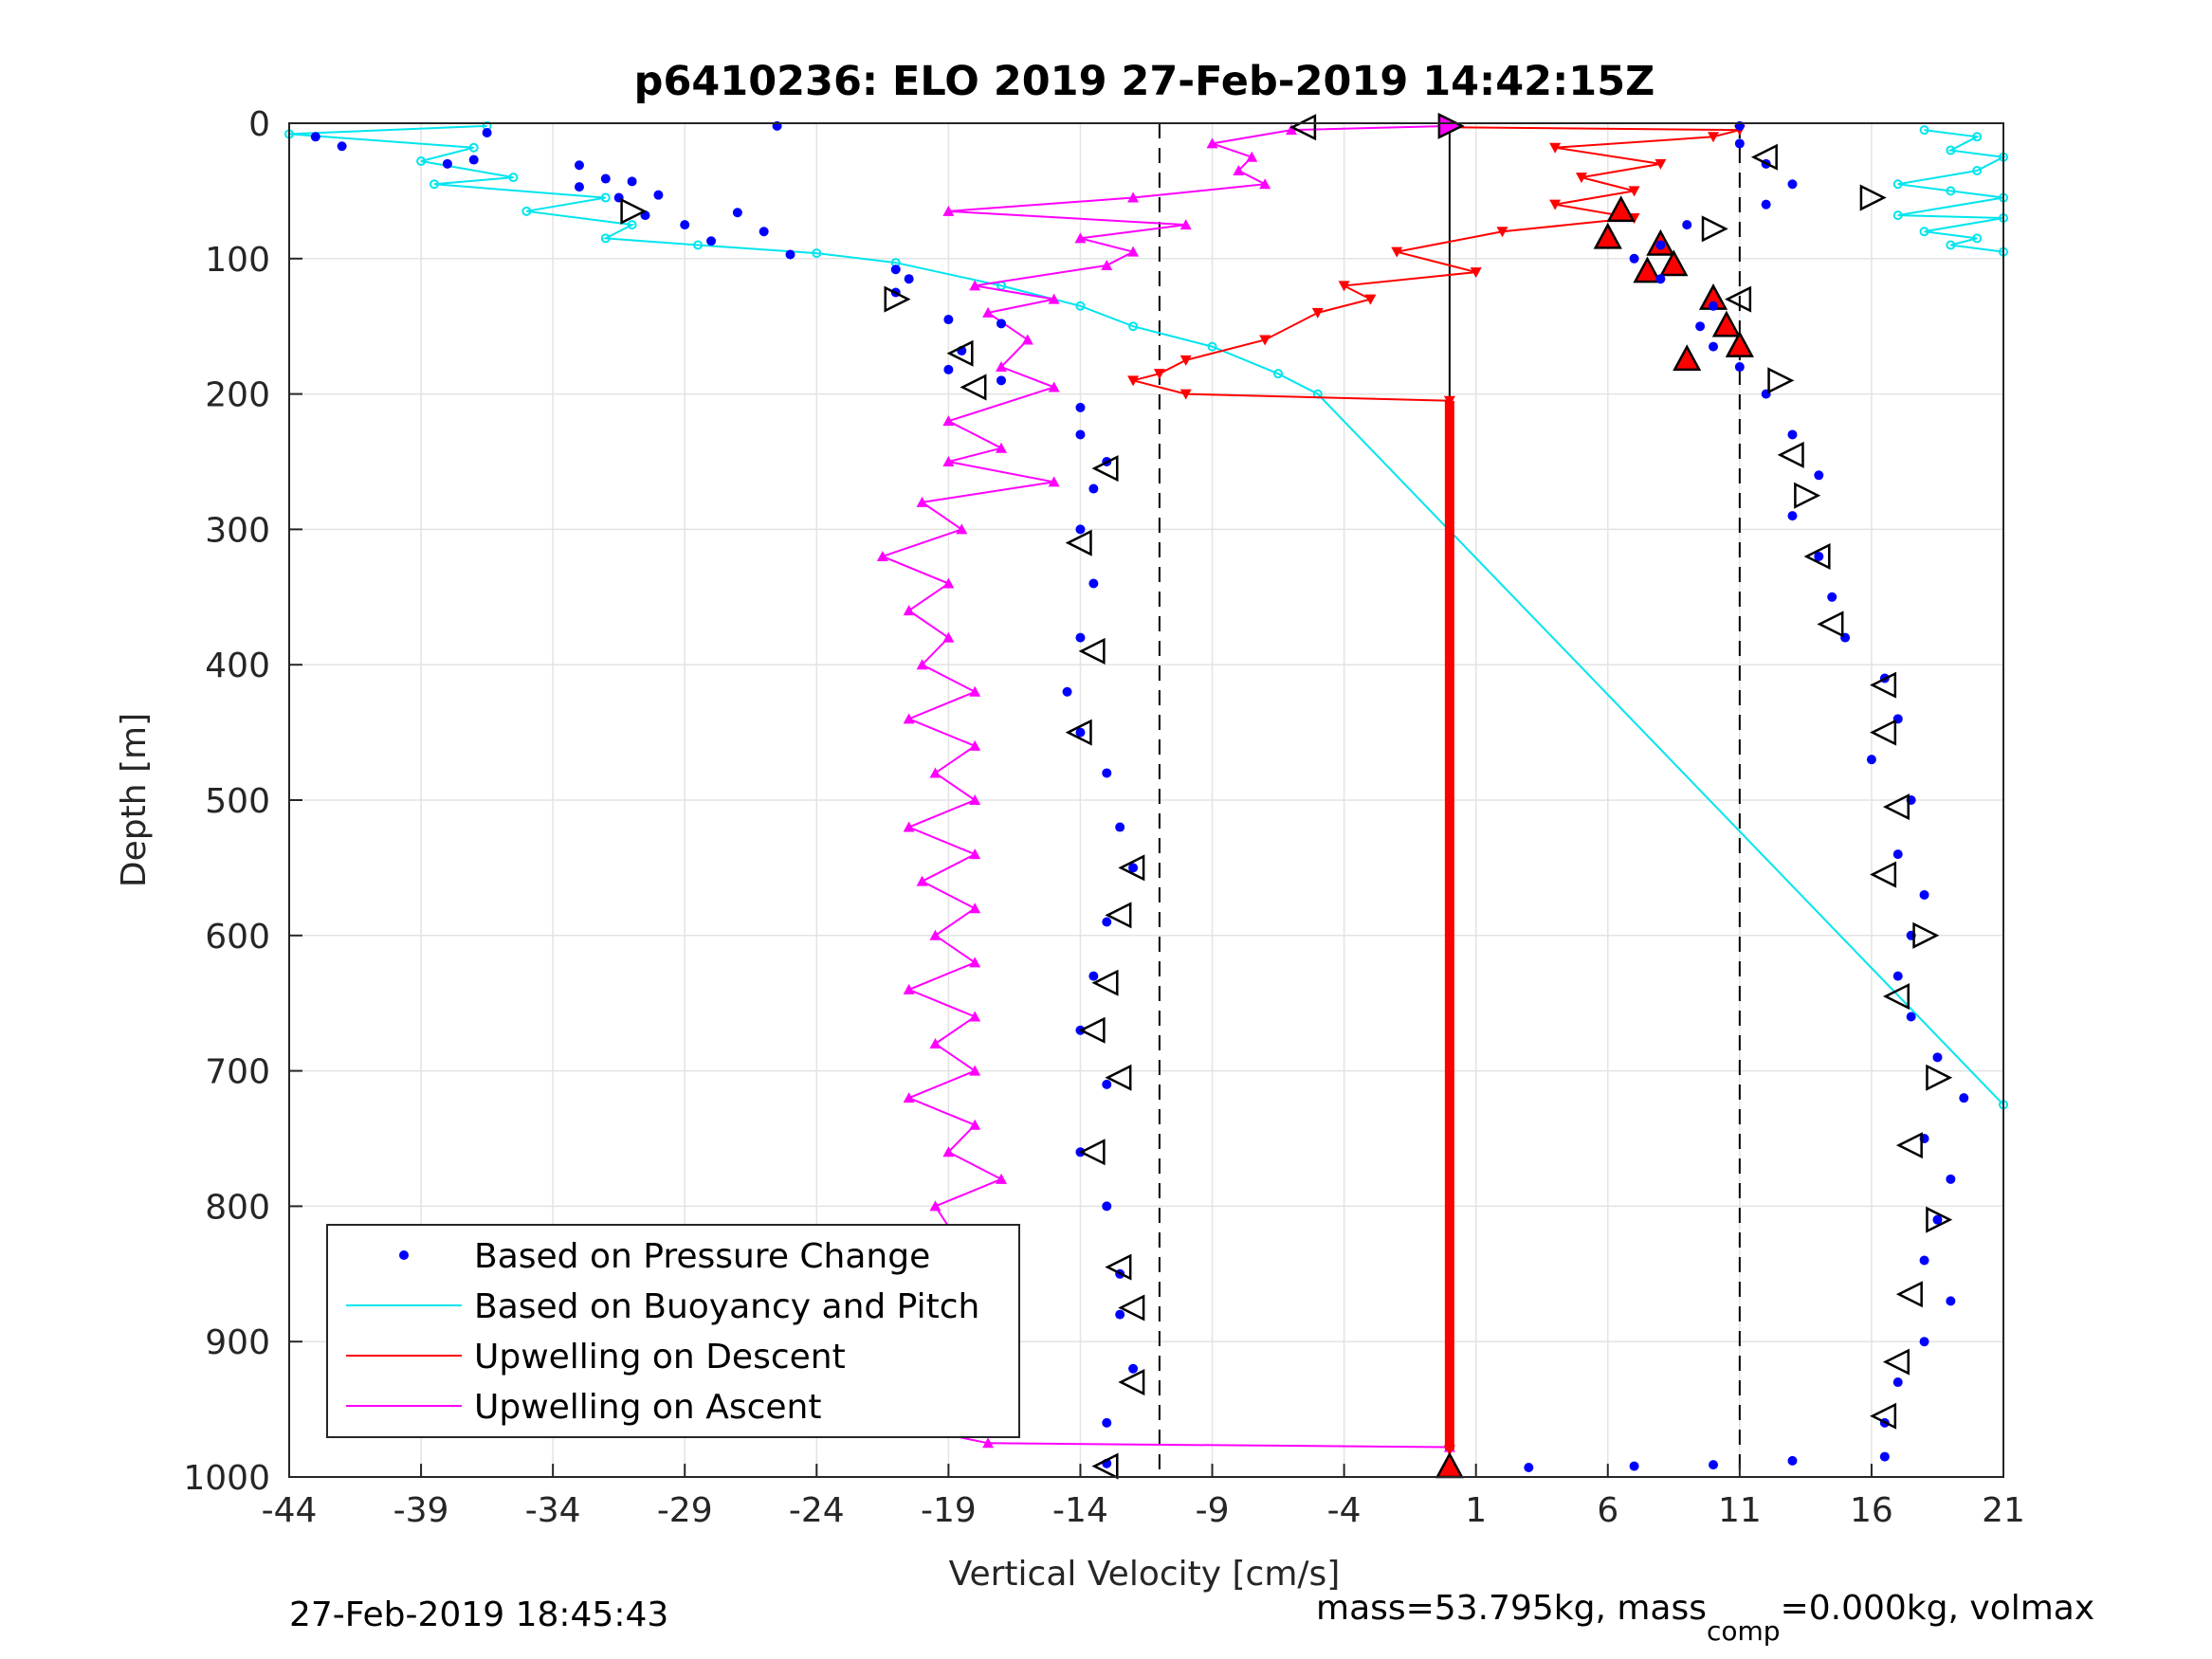 Image resolution: width=2212 pixels, height=1659 pixels. Describe the element at coordinates (1080, 1510) in the screenshot. I see `x-tick-label: -14` at that location.